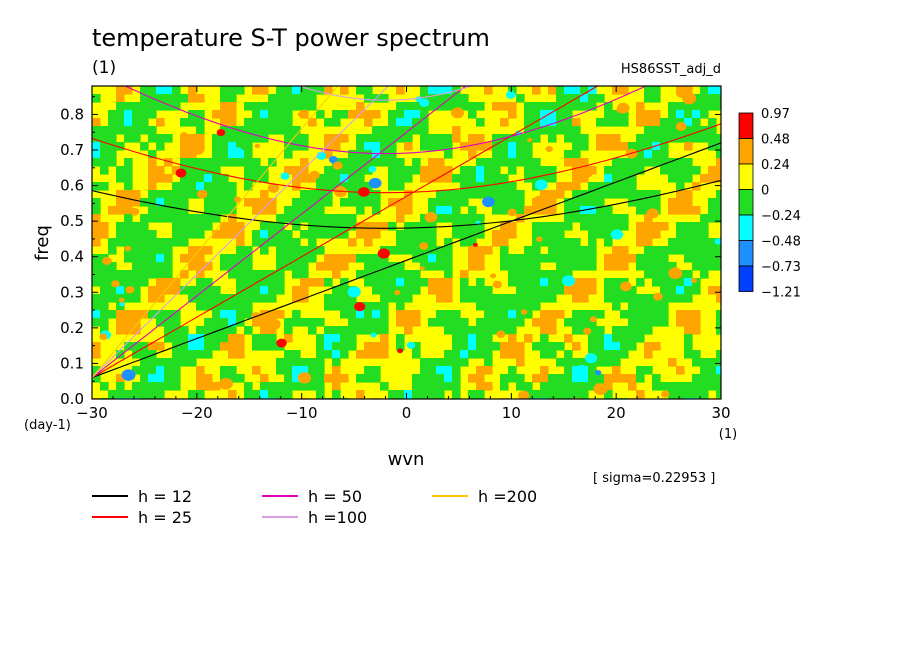  What do you see at coordinates (781, 267) in the screenshot?
I see `colorbar-label: −0.73` at bounding box center [781, 267].